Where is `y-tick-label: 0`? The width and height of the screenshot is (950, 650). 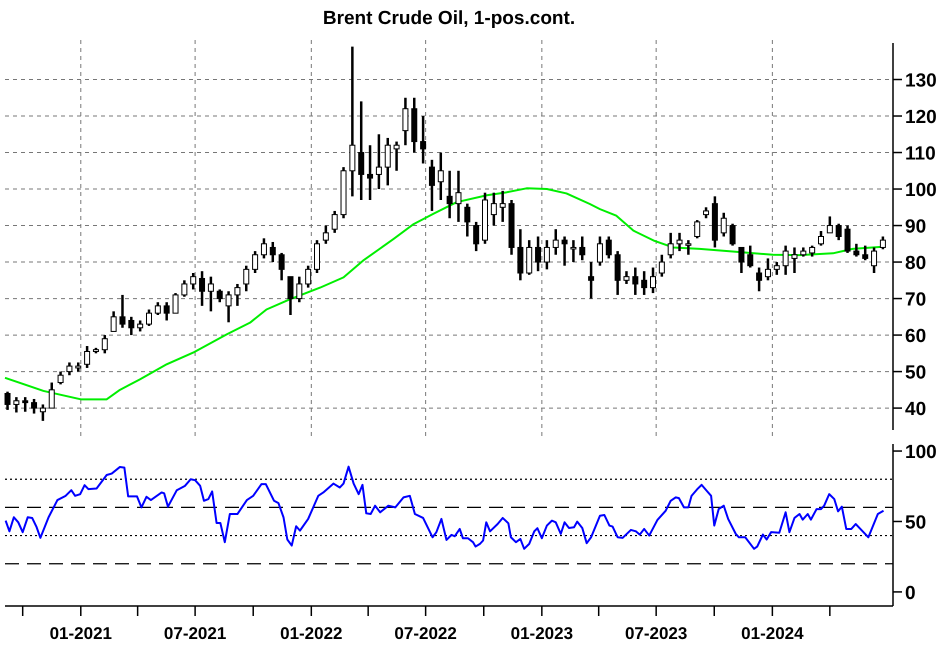 y-tick-label: 0 is located at coordinates (910, 593).